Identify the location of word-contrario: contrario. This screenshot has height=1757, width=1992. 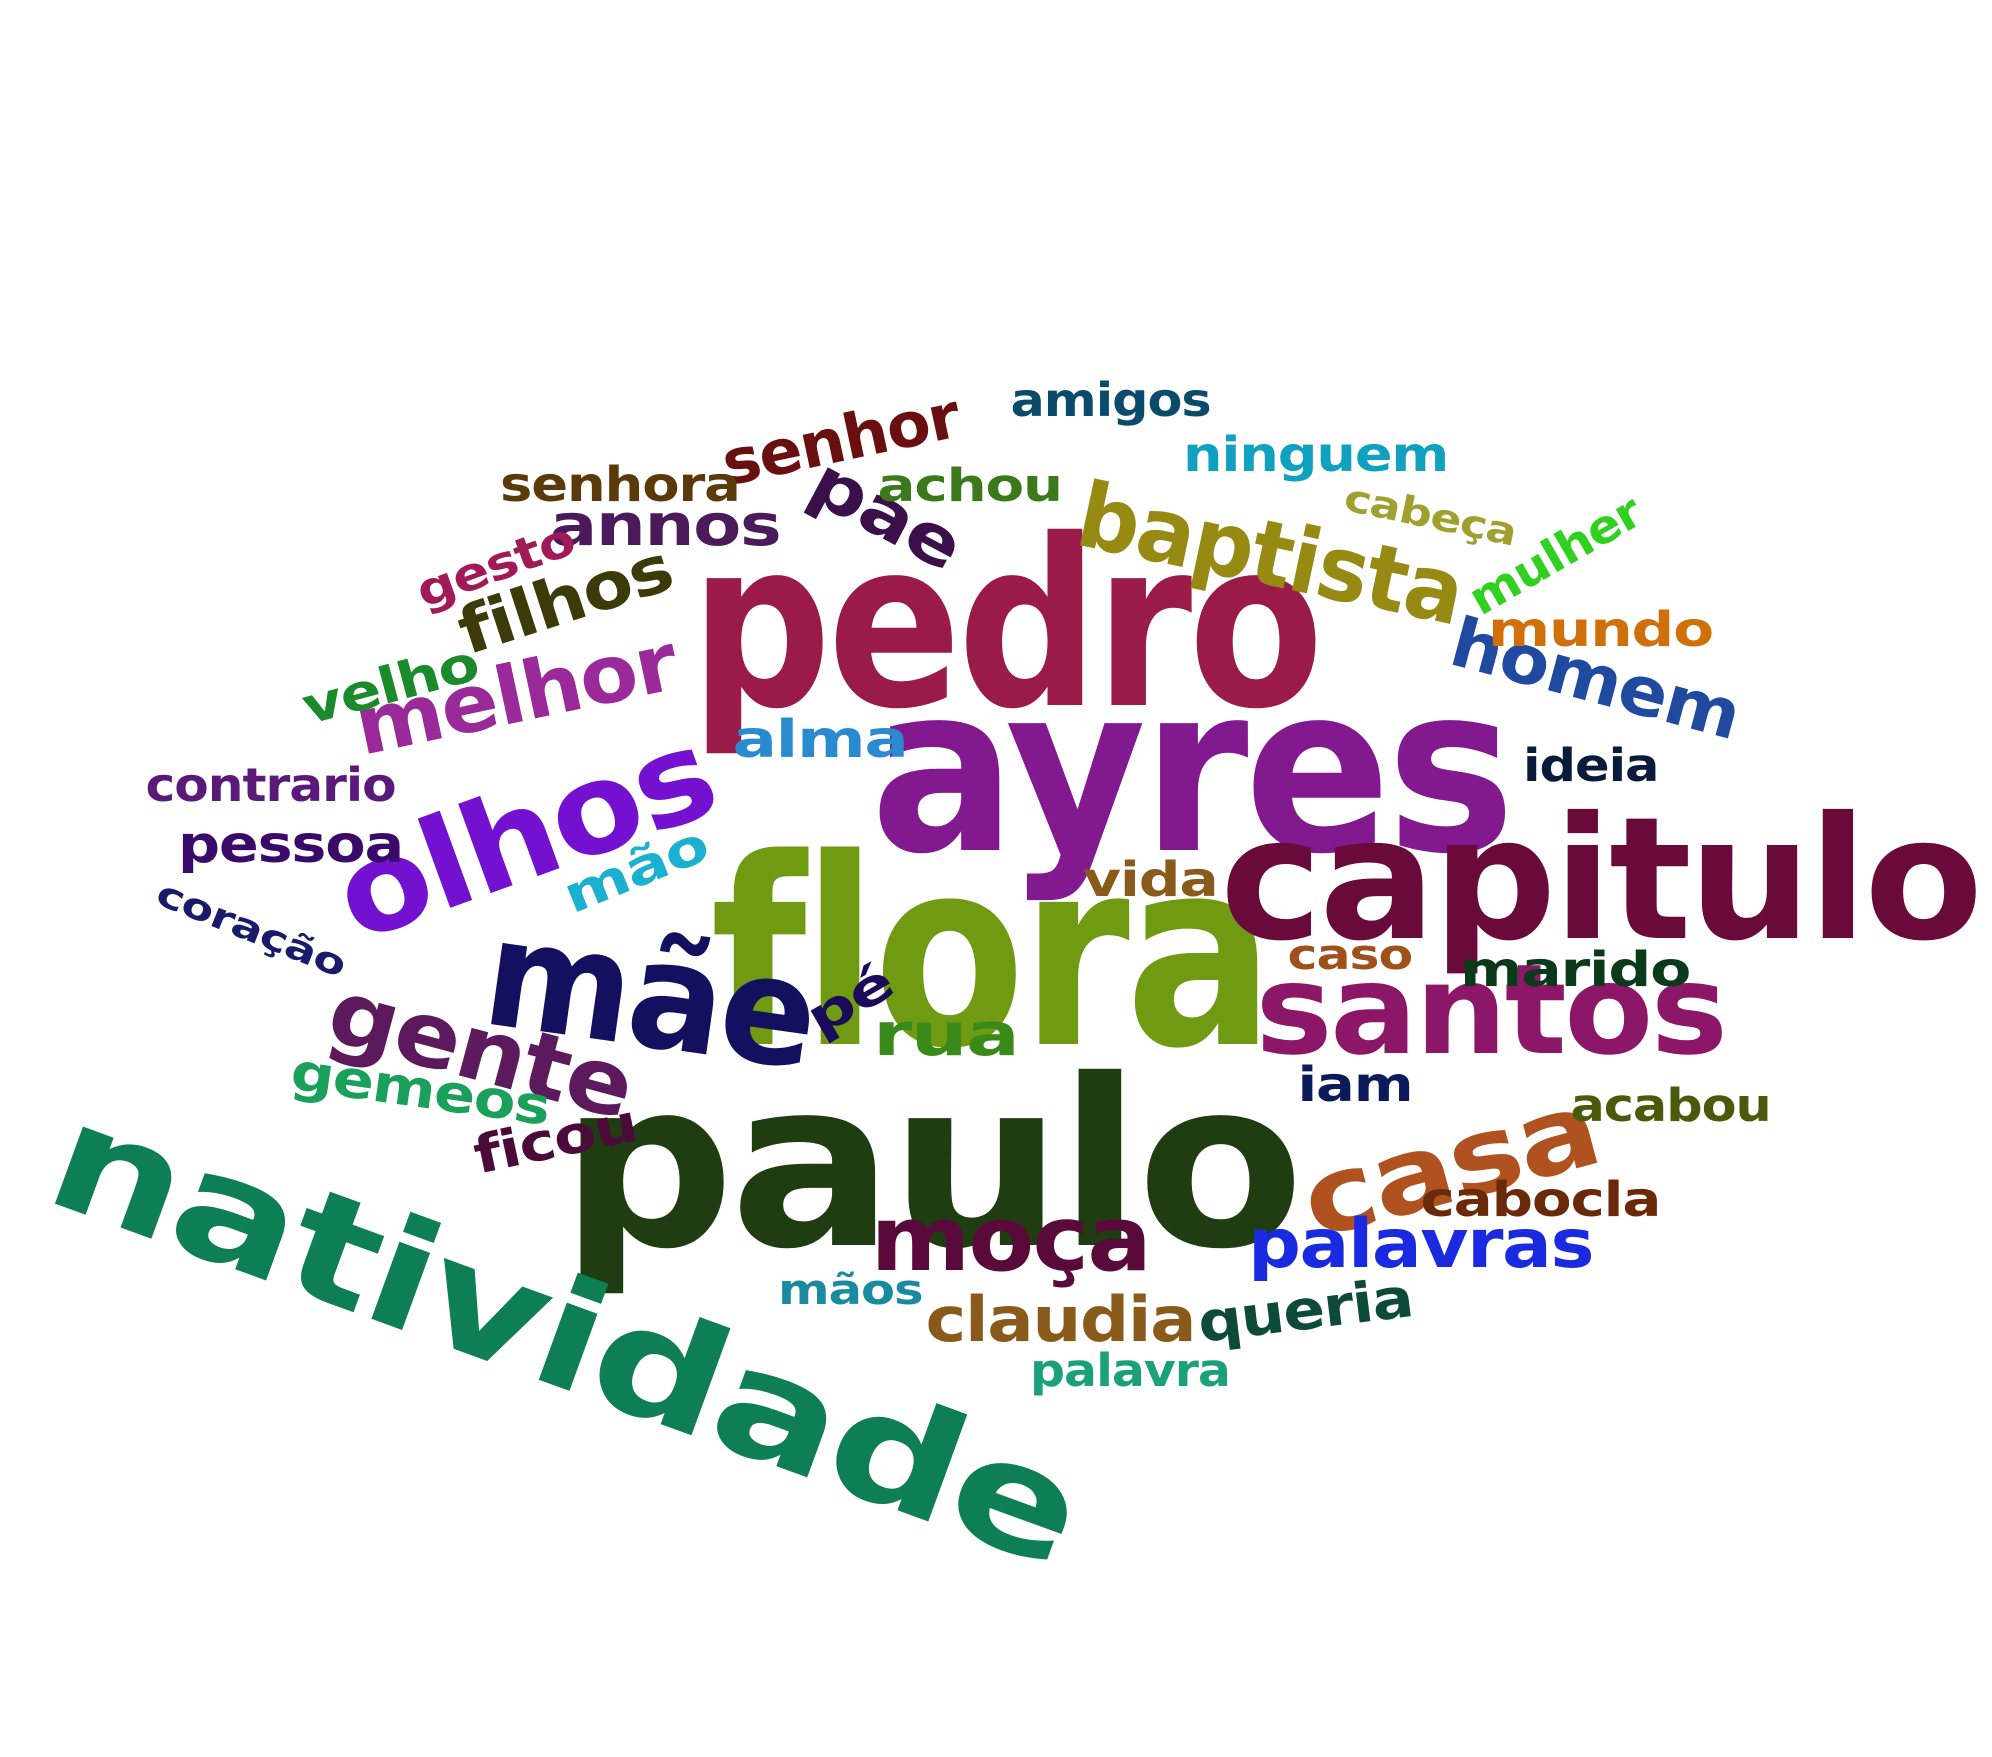
(270, 785).